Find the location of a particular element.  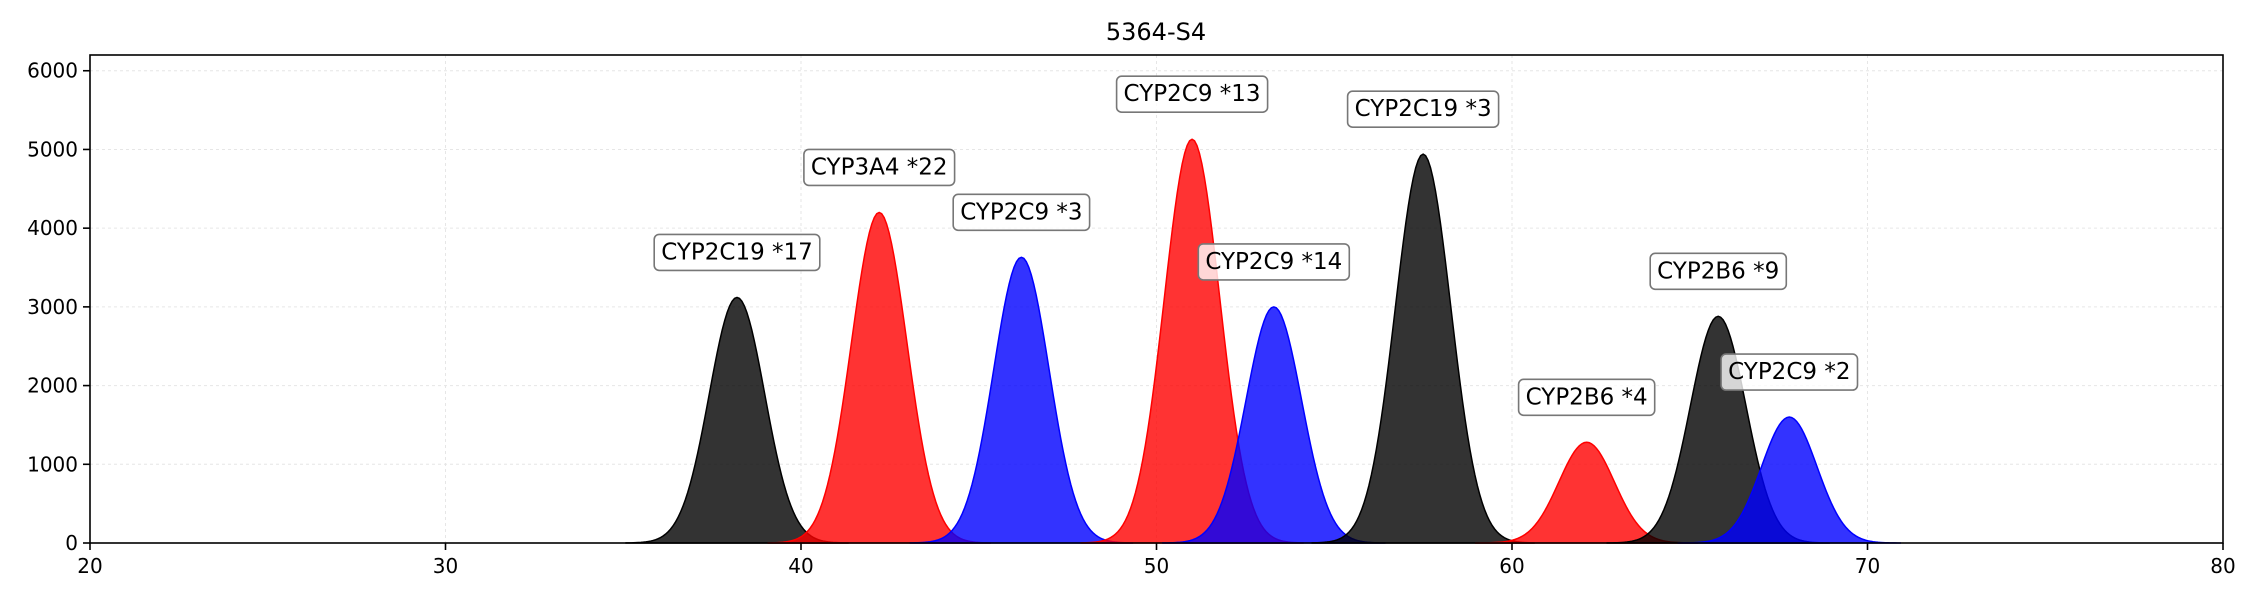

x-tick-label: 20 is located at coordinates (89, 566).